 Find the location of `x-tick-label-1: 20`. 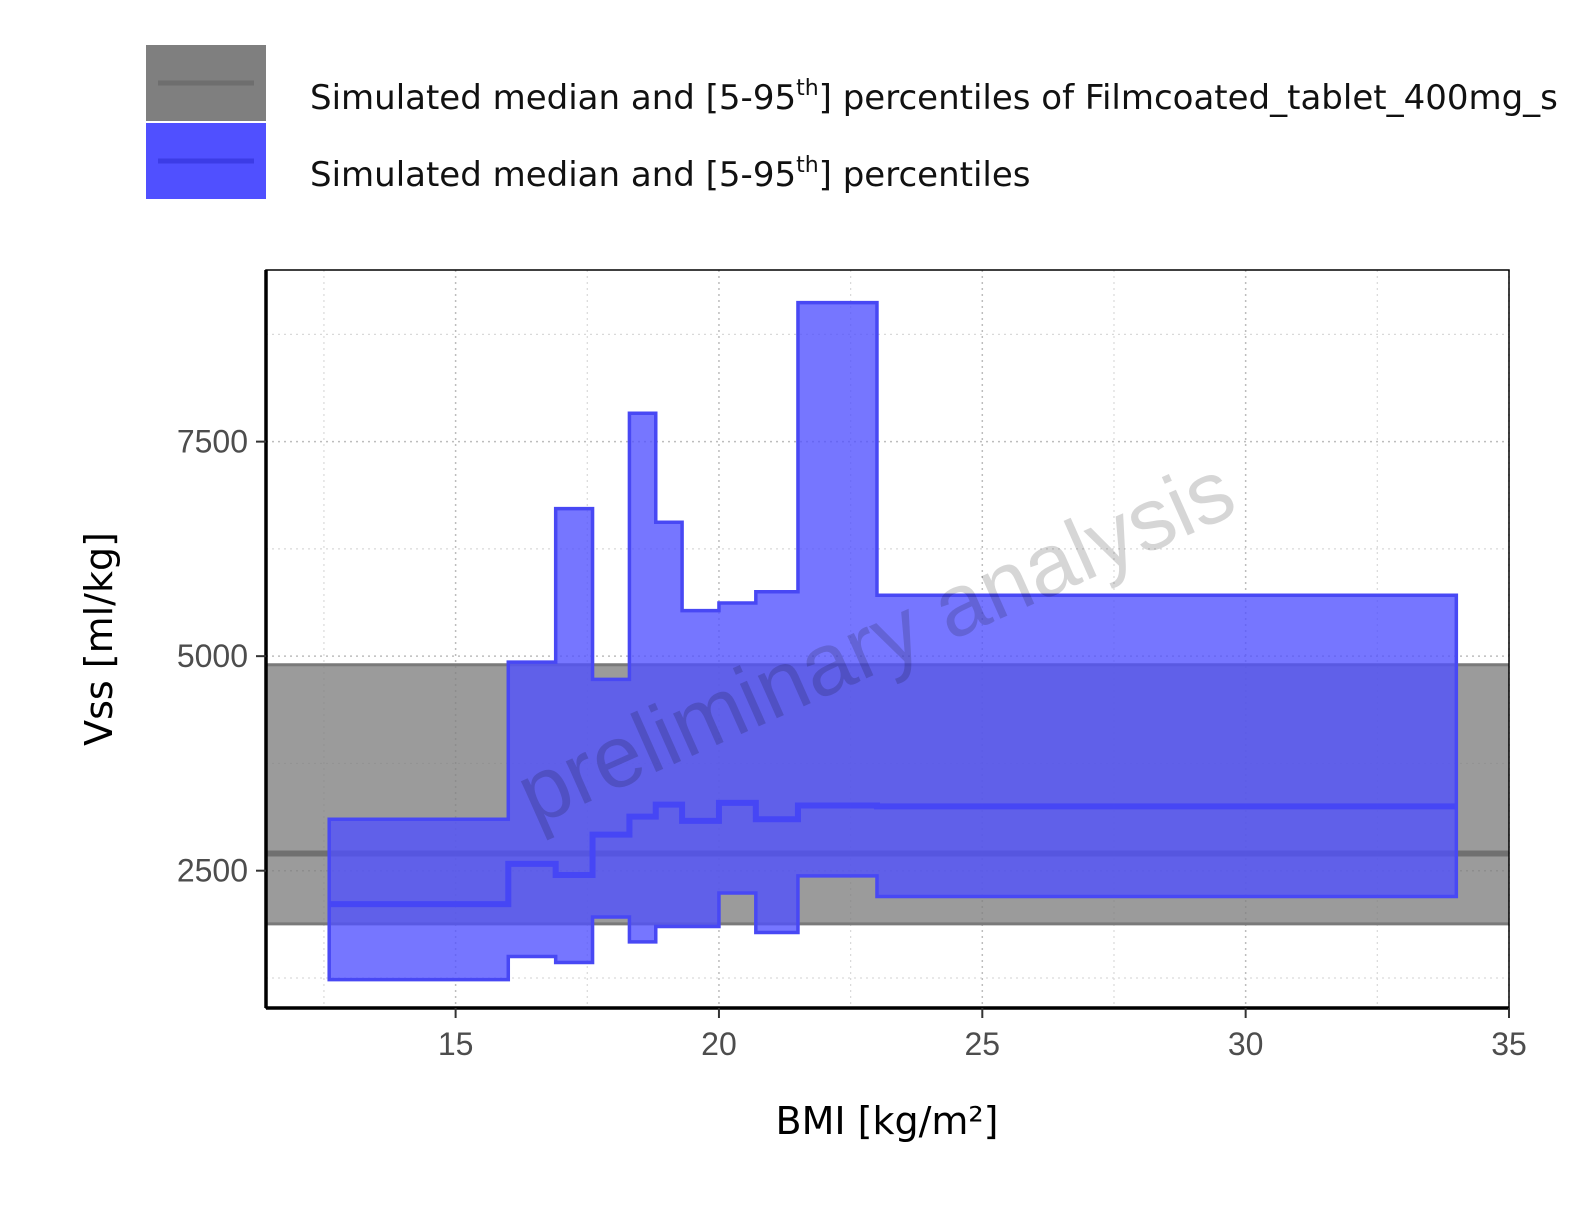

x-tick-label-1: 20 is located at coordinates (719, 1044).